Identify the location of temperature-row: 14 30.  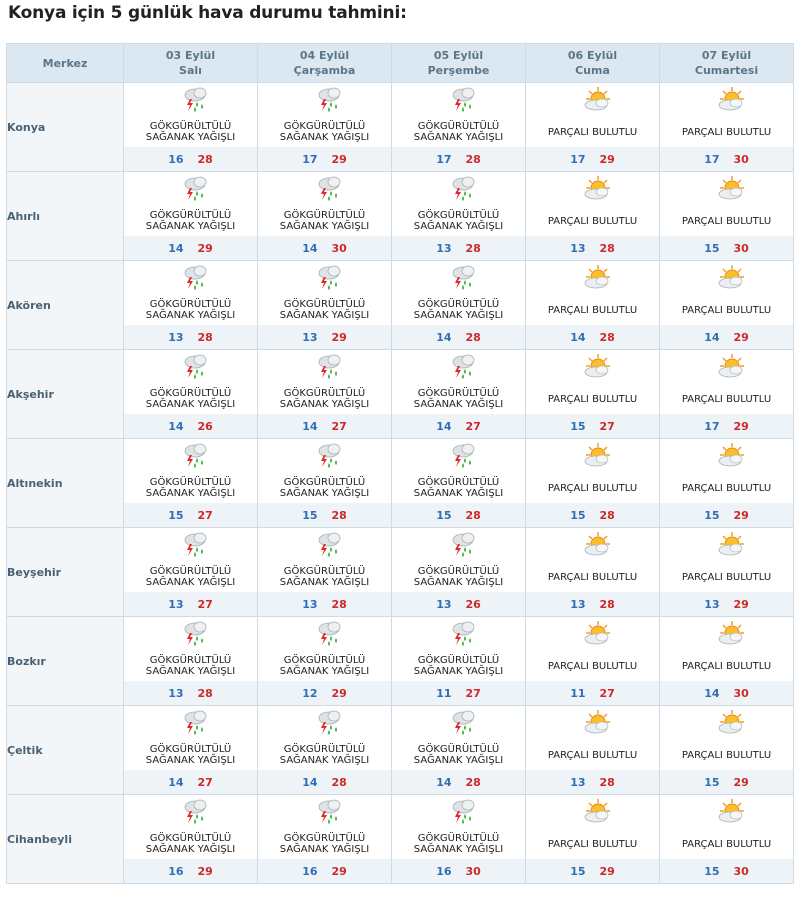
(726, 693).